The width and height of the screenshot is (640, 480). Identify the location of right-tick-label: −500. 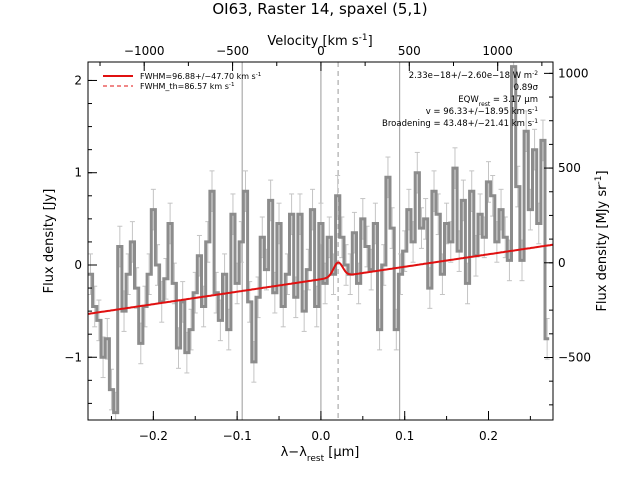
(574, 357).